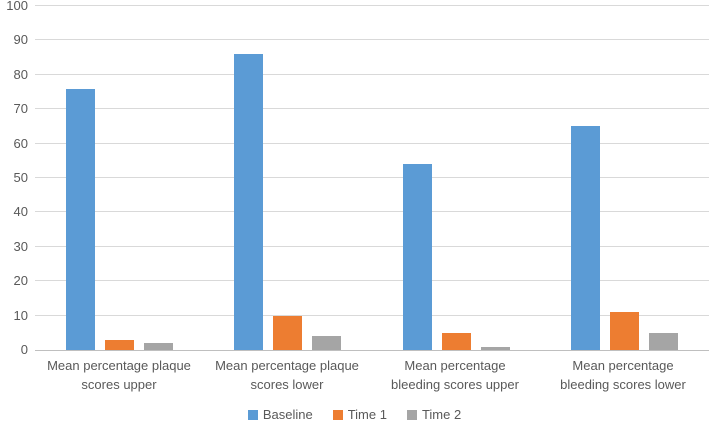  I want to click on legend-item-time-2: Time 2, so click(434, 414).